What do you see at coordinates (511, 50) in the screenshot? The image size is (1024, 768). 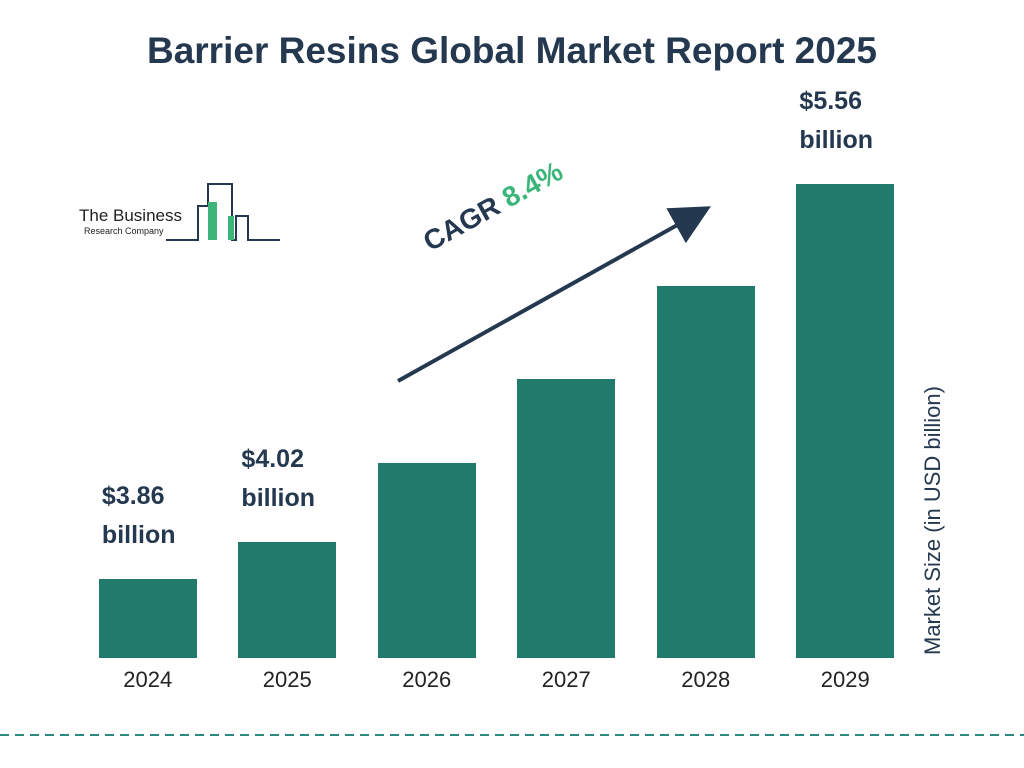 I see `chart-title: Barrier Resins Global Market Report 2025` at bounding box center [511, 50].